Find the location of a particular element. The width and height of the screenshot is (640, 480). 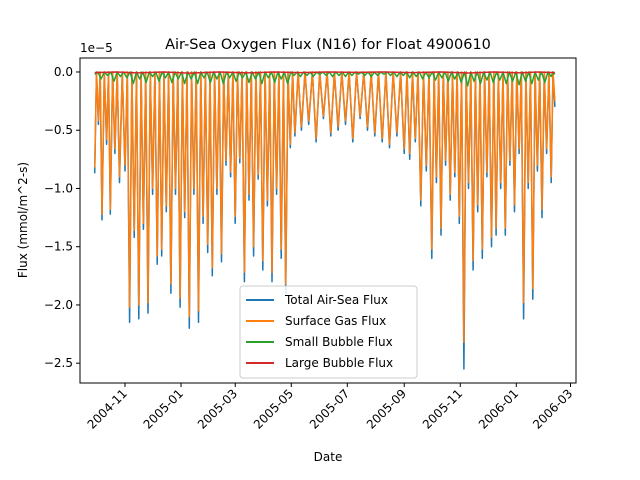

x-tick-label: 2006-01 is located at coordinates (498, 408).